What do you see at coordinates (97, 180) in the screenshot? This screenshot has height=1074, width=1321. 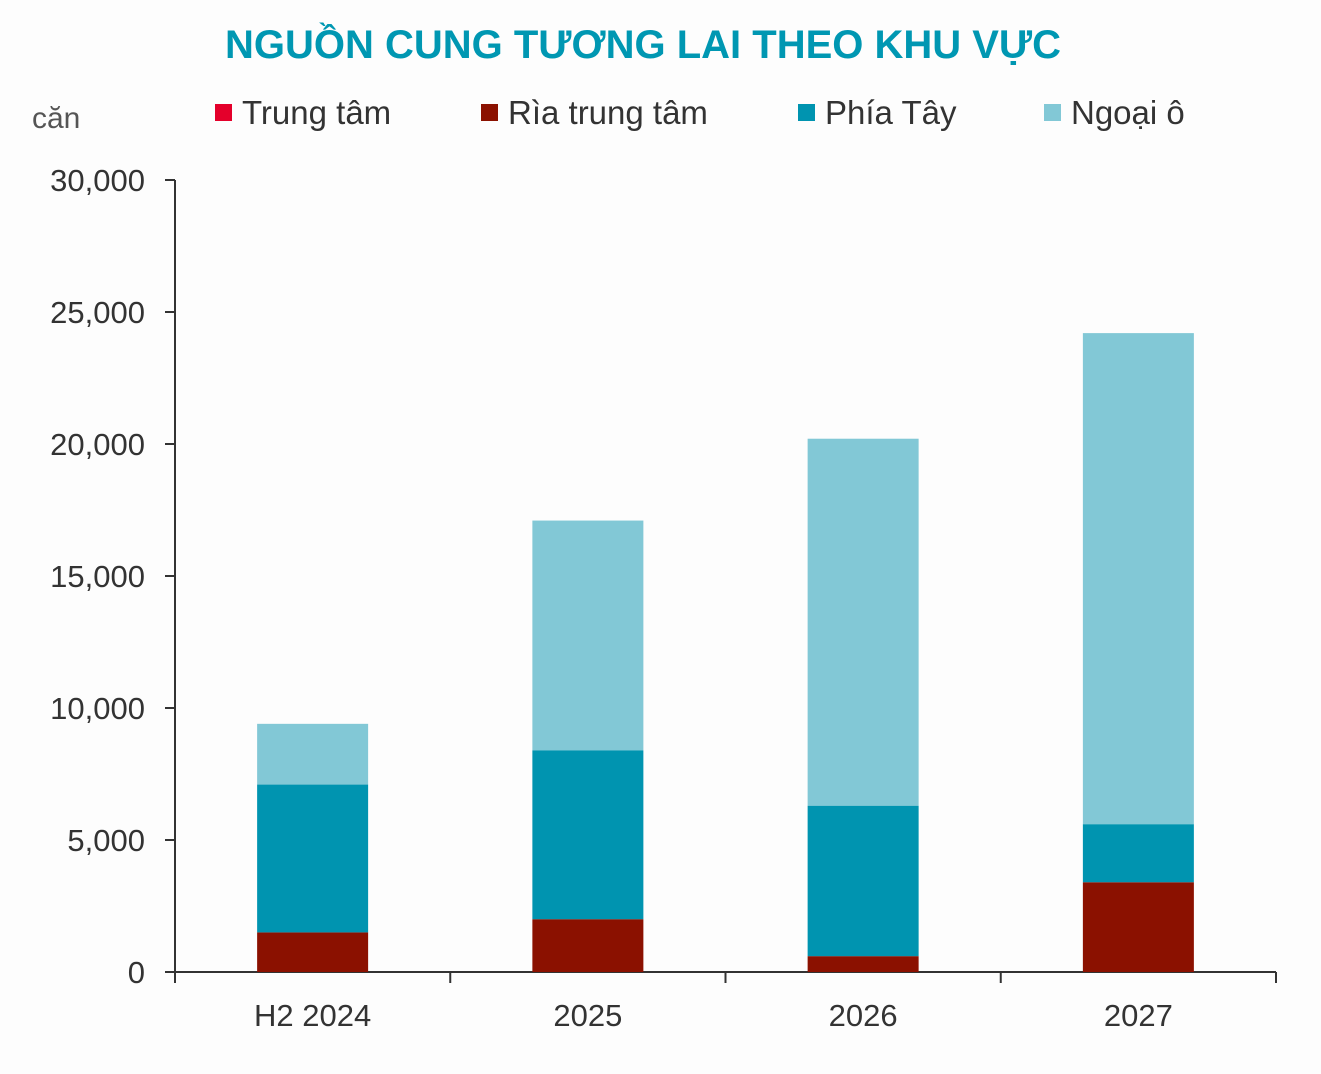 I see `y-tick-label: 30,000` at bounding box center [97, 180].